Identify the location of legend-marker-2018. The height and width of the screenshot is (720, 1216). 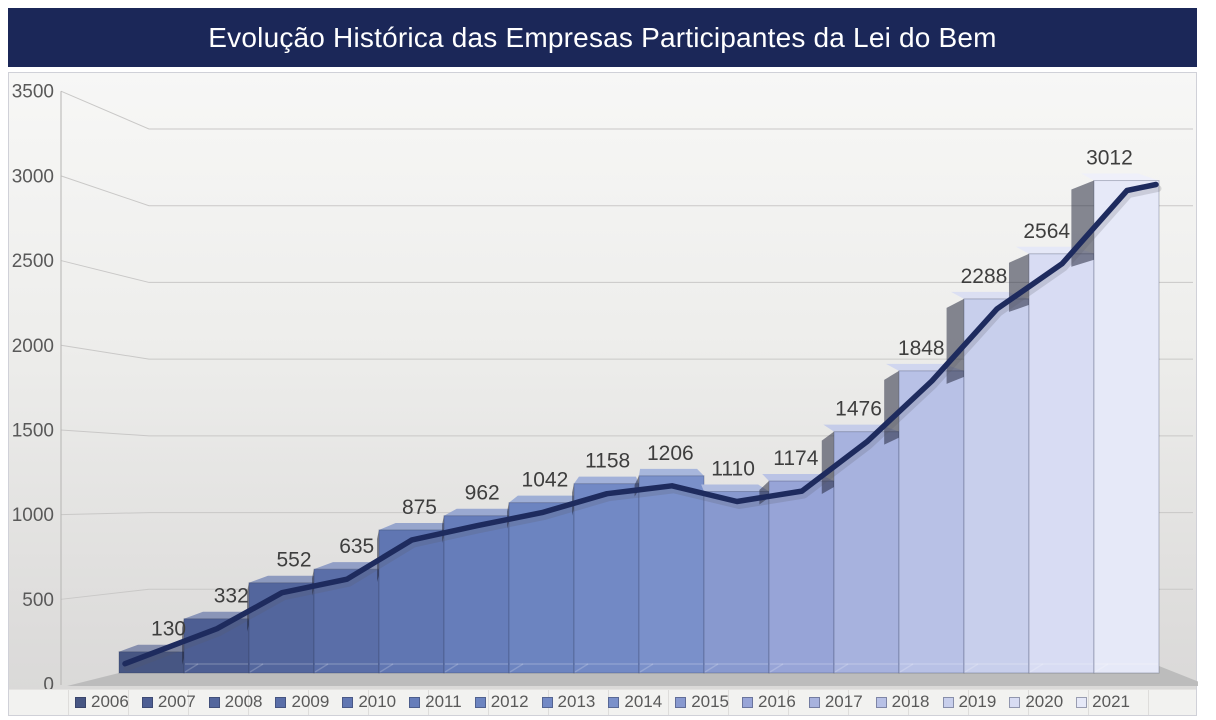
(881, 702).